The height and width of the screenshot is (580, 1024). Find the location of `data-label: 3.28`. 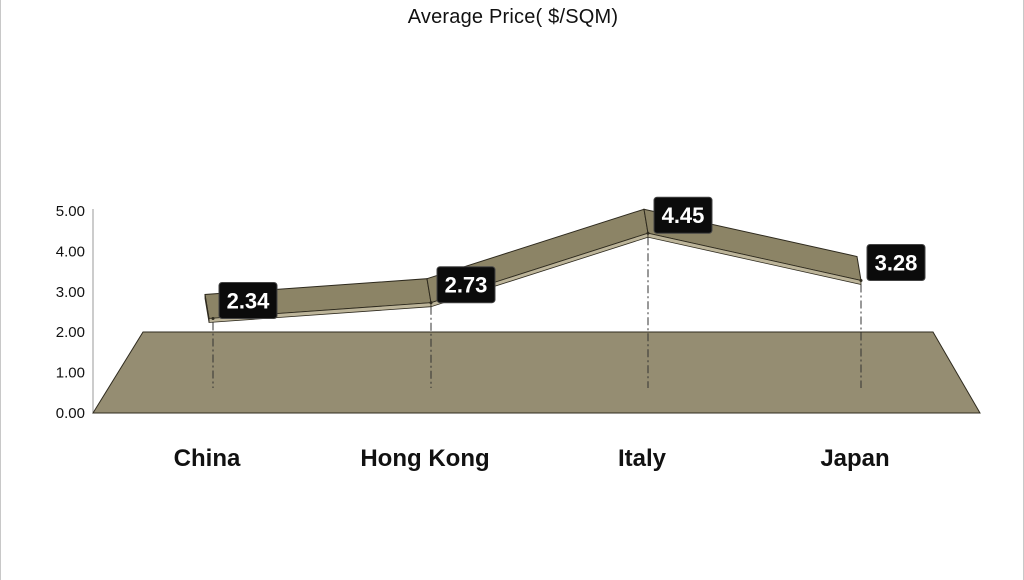

data-label: 3.28 is located at coordinates (896, 262).